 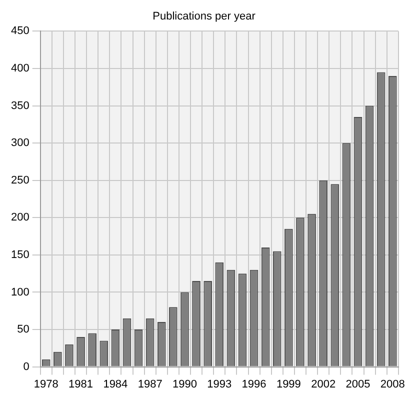 I want to click on x-tick-label: 2002, so click(x=323, y=384).